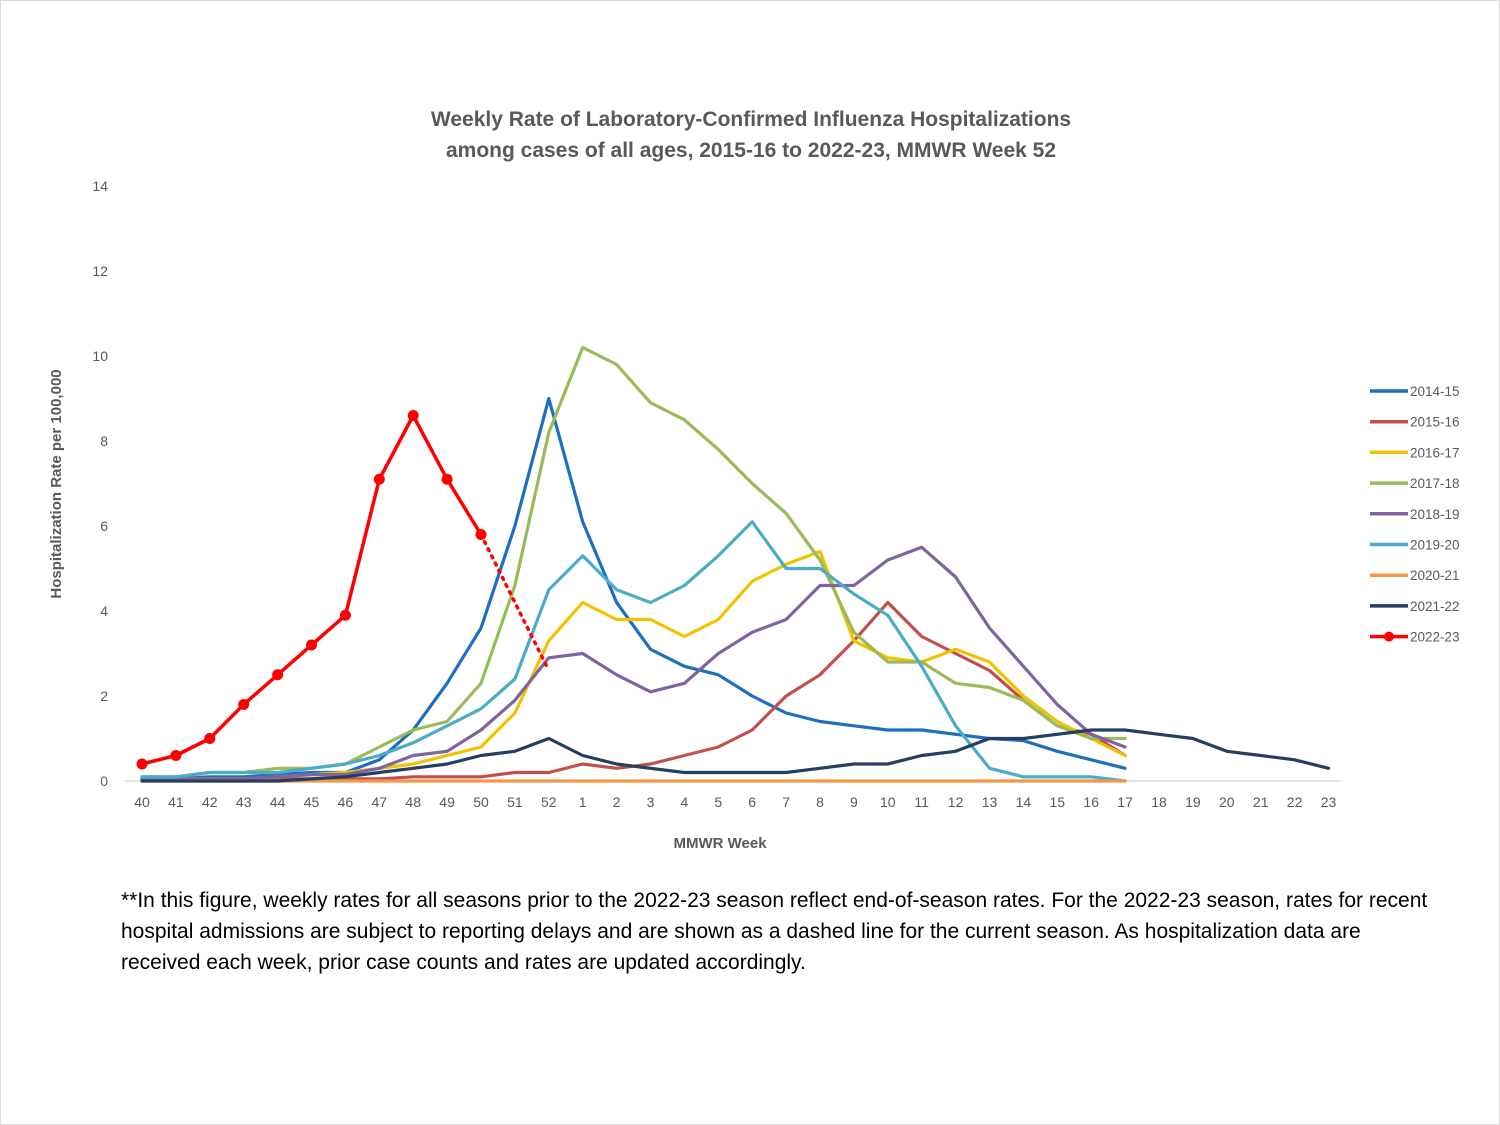 The width and height of the screenshot is (1500, 1125). I want to click on legend-label: 2015-16, so click(1435, 422).